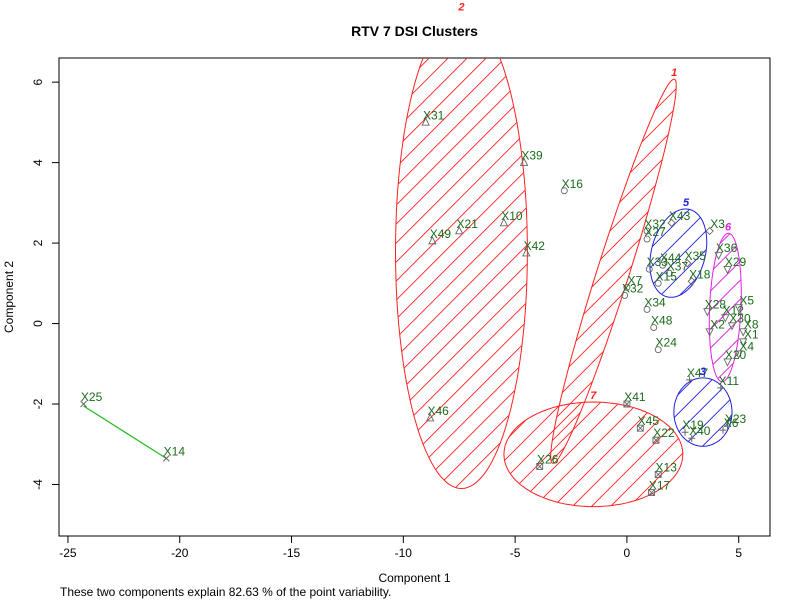  I want to click on point-label: X2, so click(717, 325).